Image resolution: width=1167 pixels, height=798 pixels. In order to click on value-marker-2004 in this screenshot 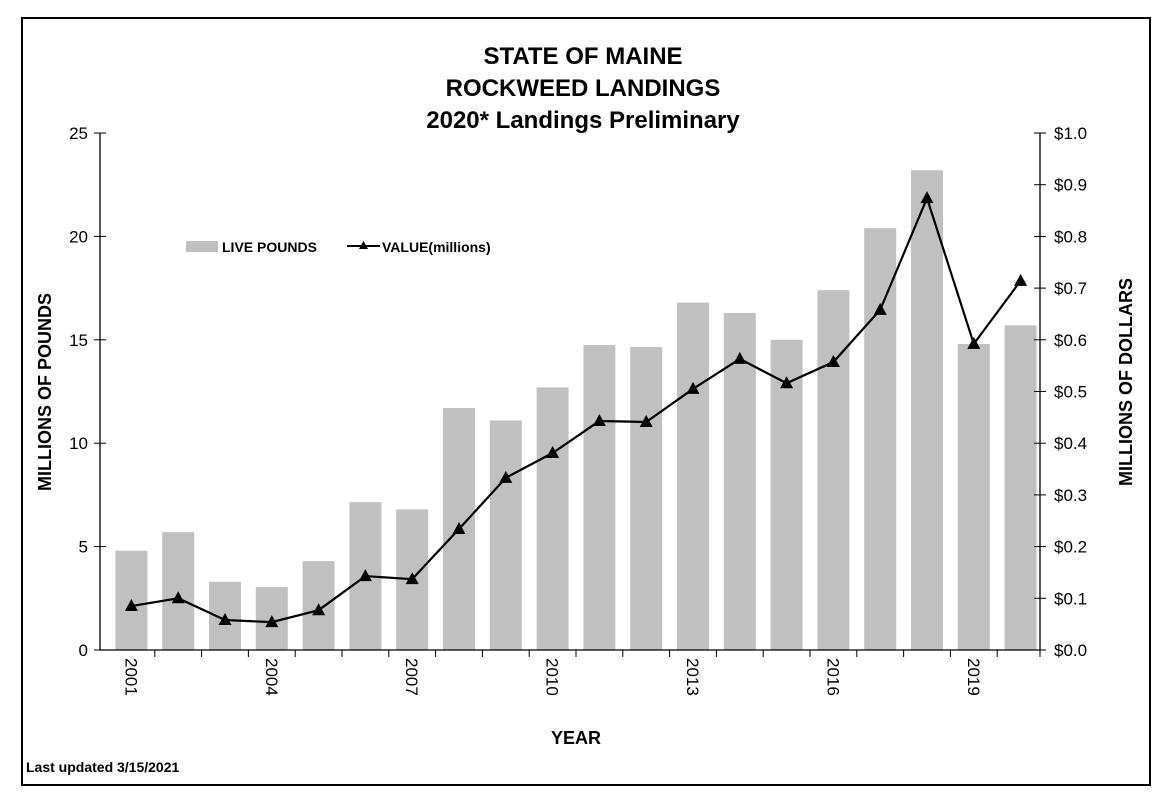, I will do `click(272, 621)`.